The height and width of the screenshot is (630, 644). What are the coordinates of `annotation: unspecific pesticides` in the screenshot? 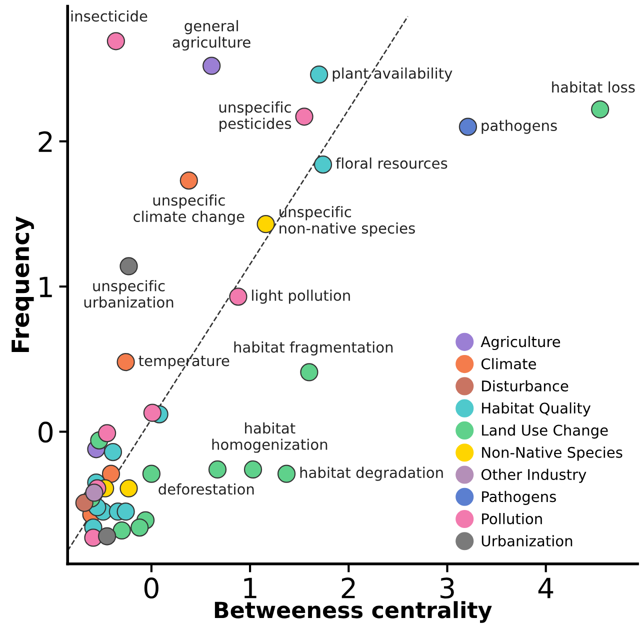 It's located at (255, 116).